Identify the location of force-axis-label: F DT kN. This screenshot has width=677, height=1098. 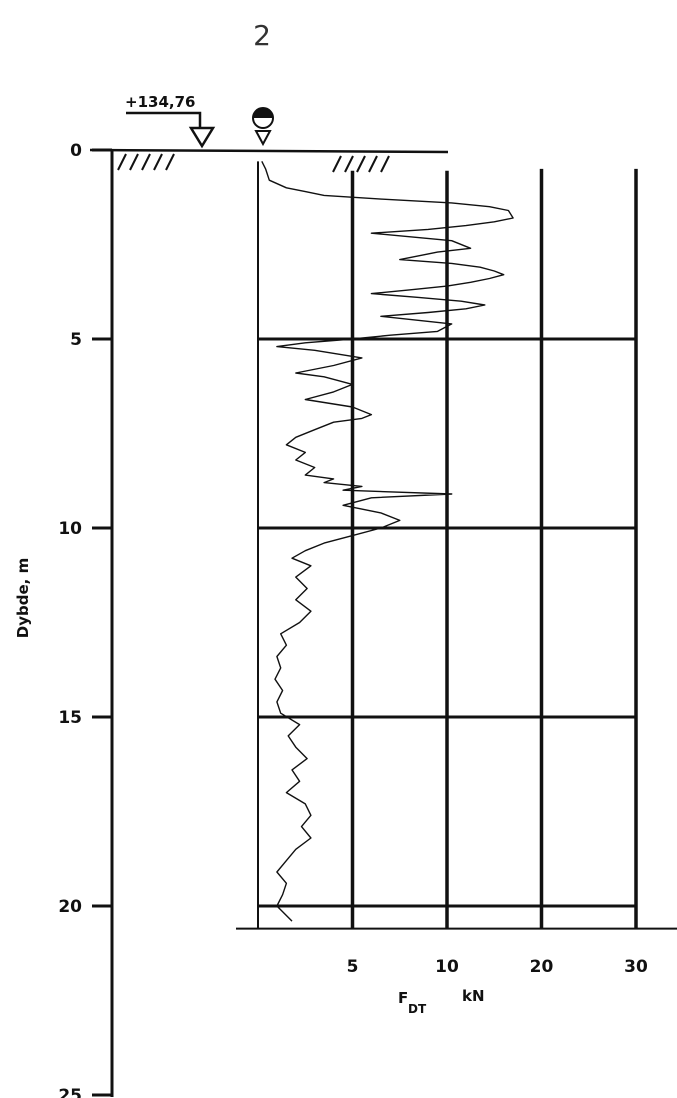
(441, 1001).